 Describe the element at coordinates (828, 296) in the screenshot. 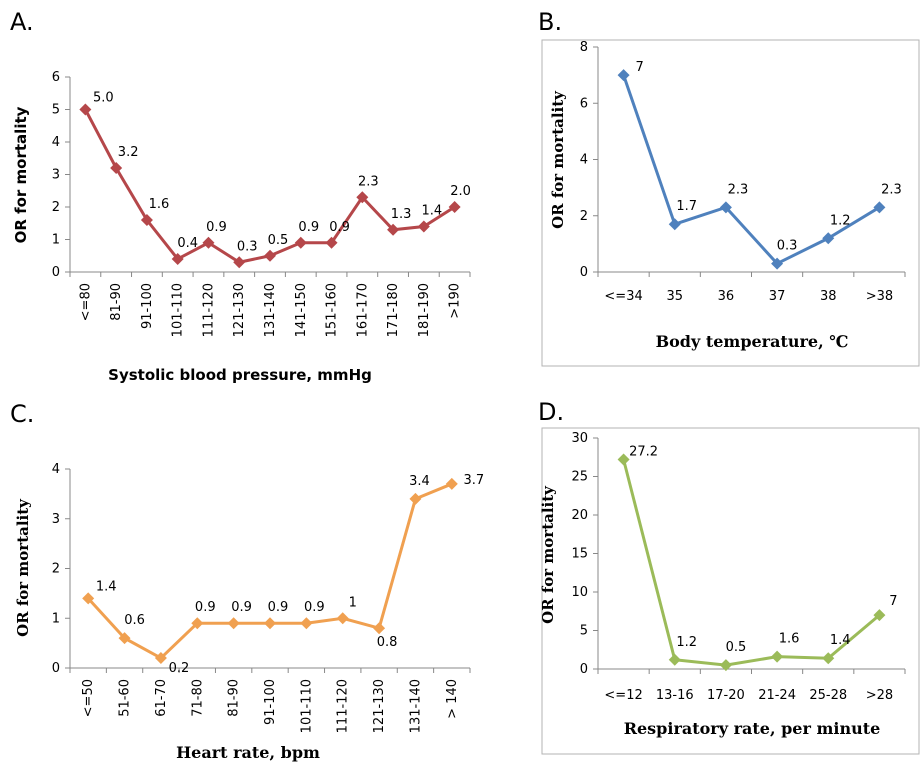

I see `x-tick-label: 38` at that location.